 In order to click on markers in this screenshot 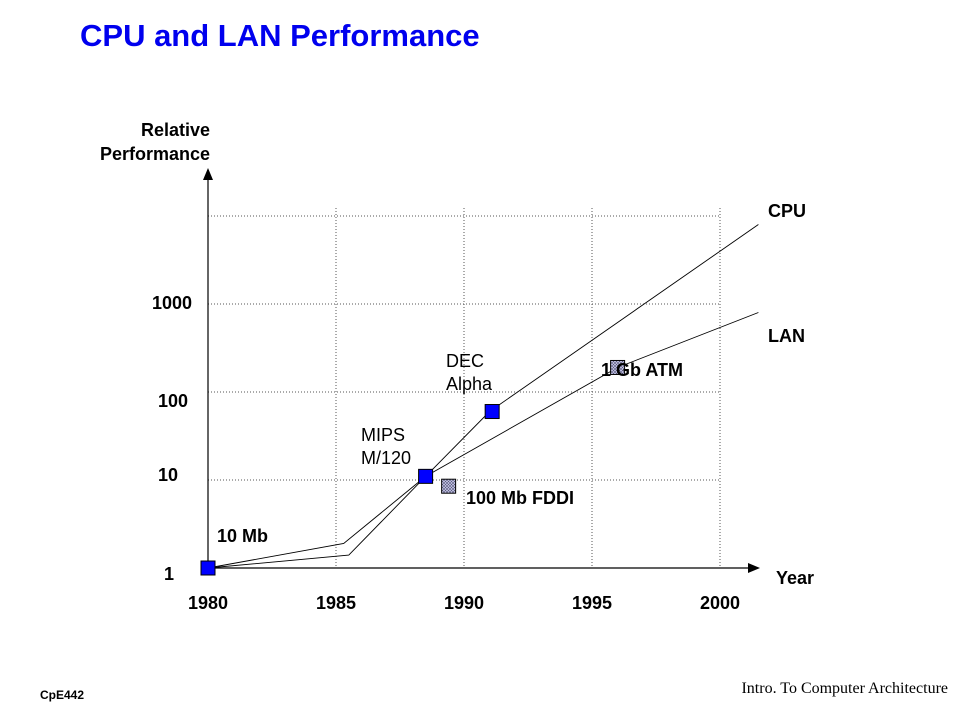, I will do `click(413, 467)`.